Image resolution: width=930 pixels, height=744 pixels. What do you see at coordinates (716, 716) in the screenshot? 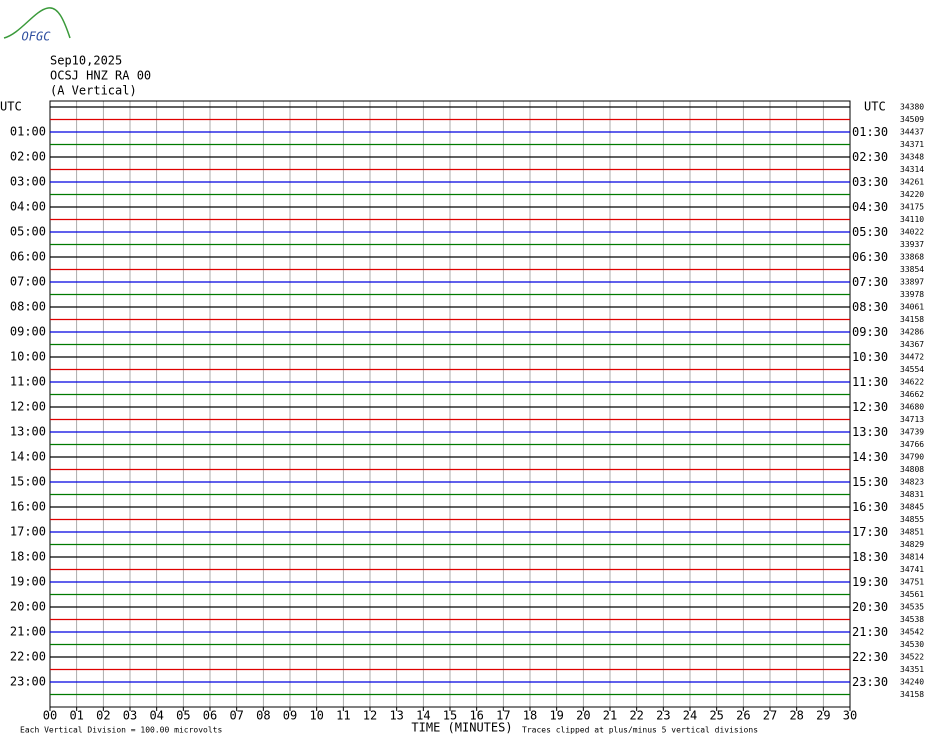
I see `x-tick-label: 25` at bounding box center [716, 716].